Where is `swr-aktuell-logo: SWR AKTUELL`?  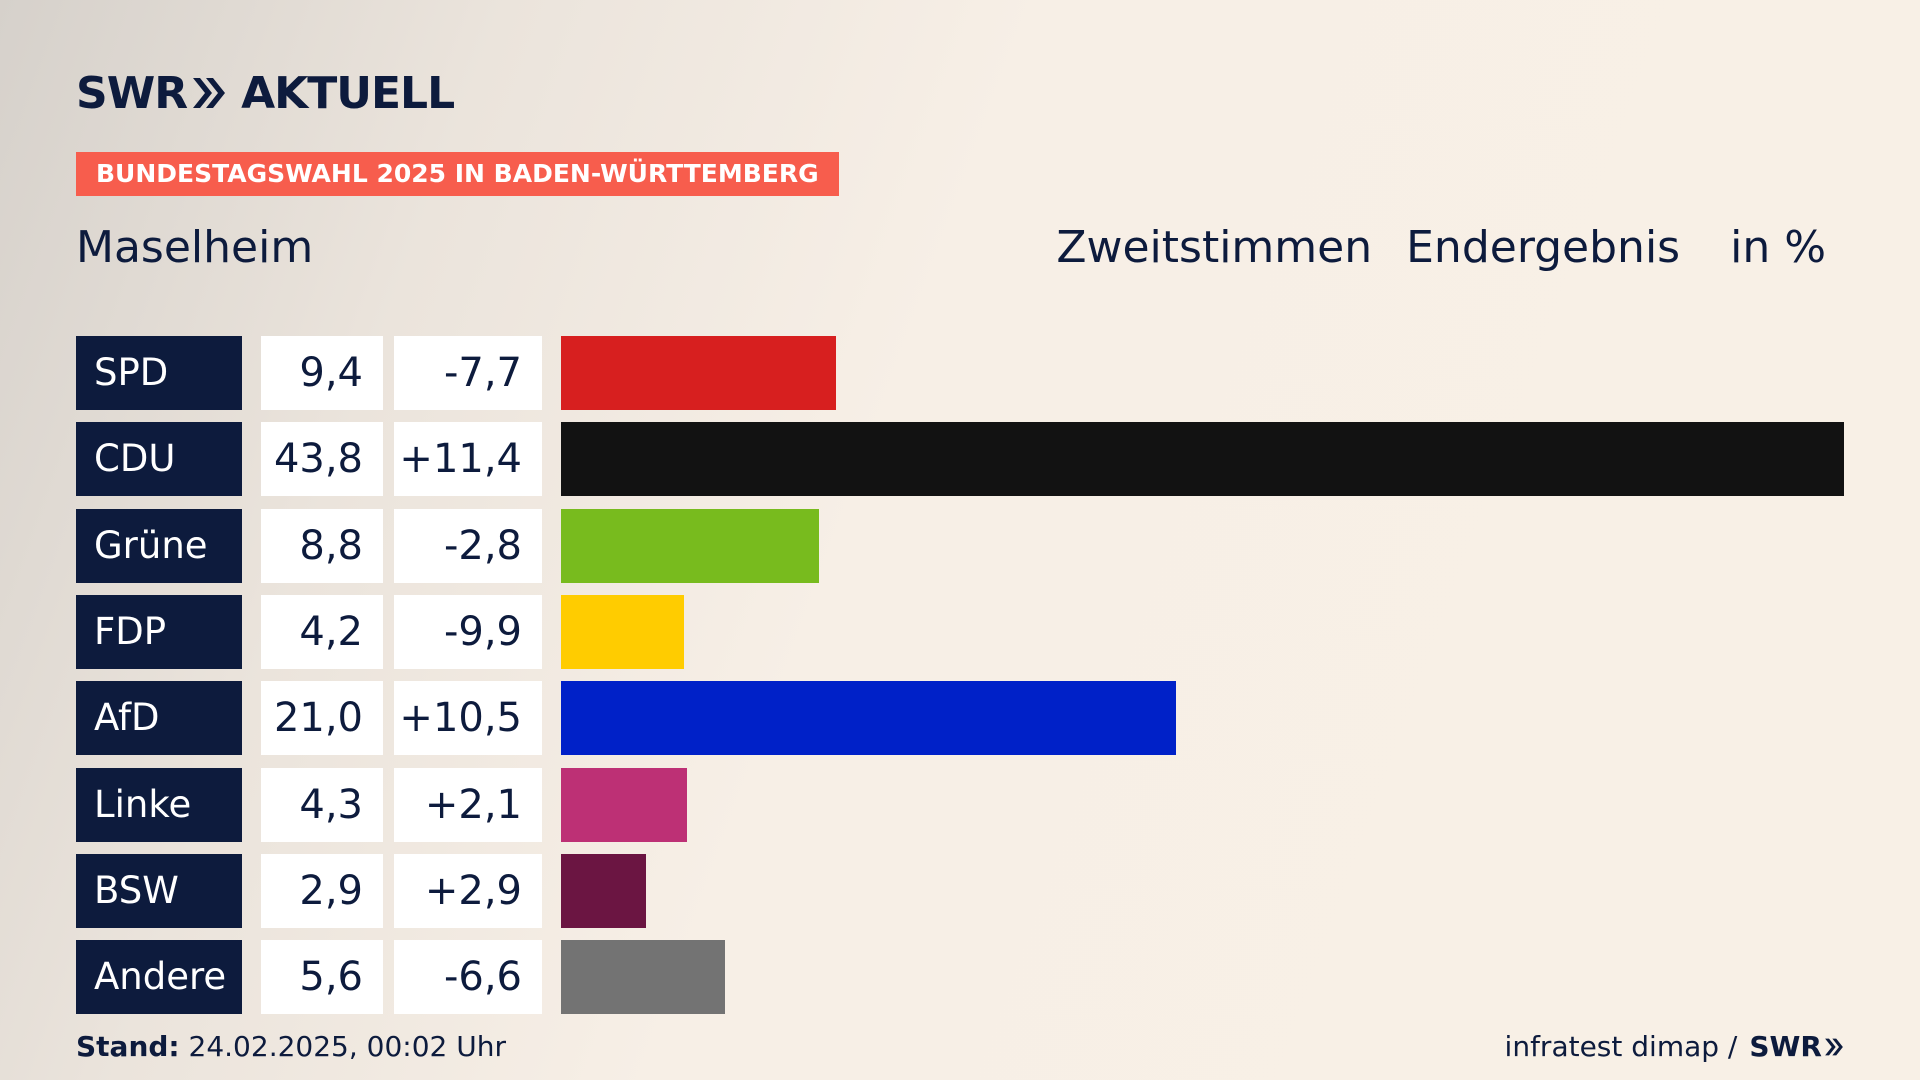
swr-aktuell-logo: SWR AKTUELL is located at coordinates (265, 93).